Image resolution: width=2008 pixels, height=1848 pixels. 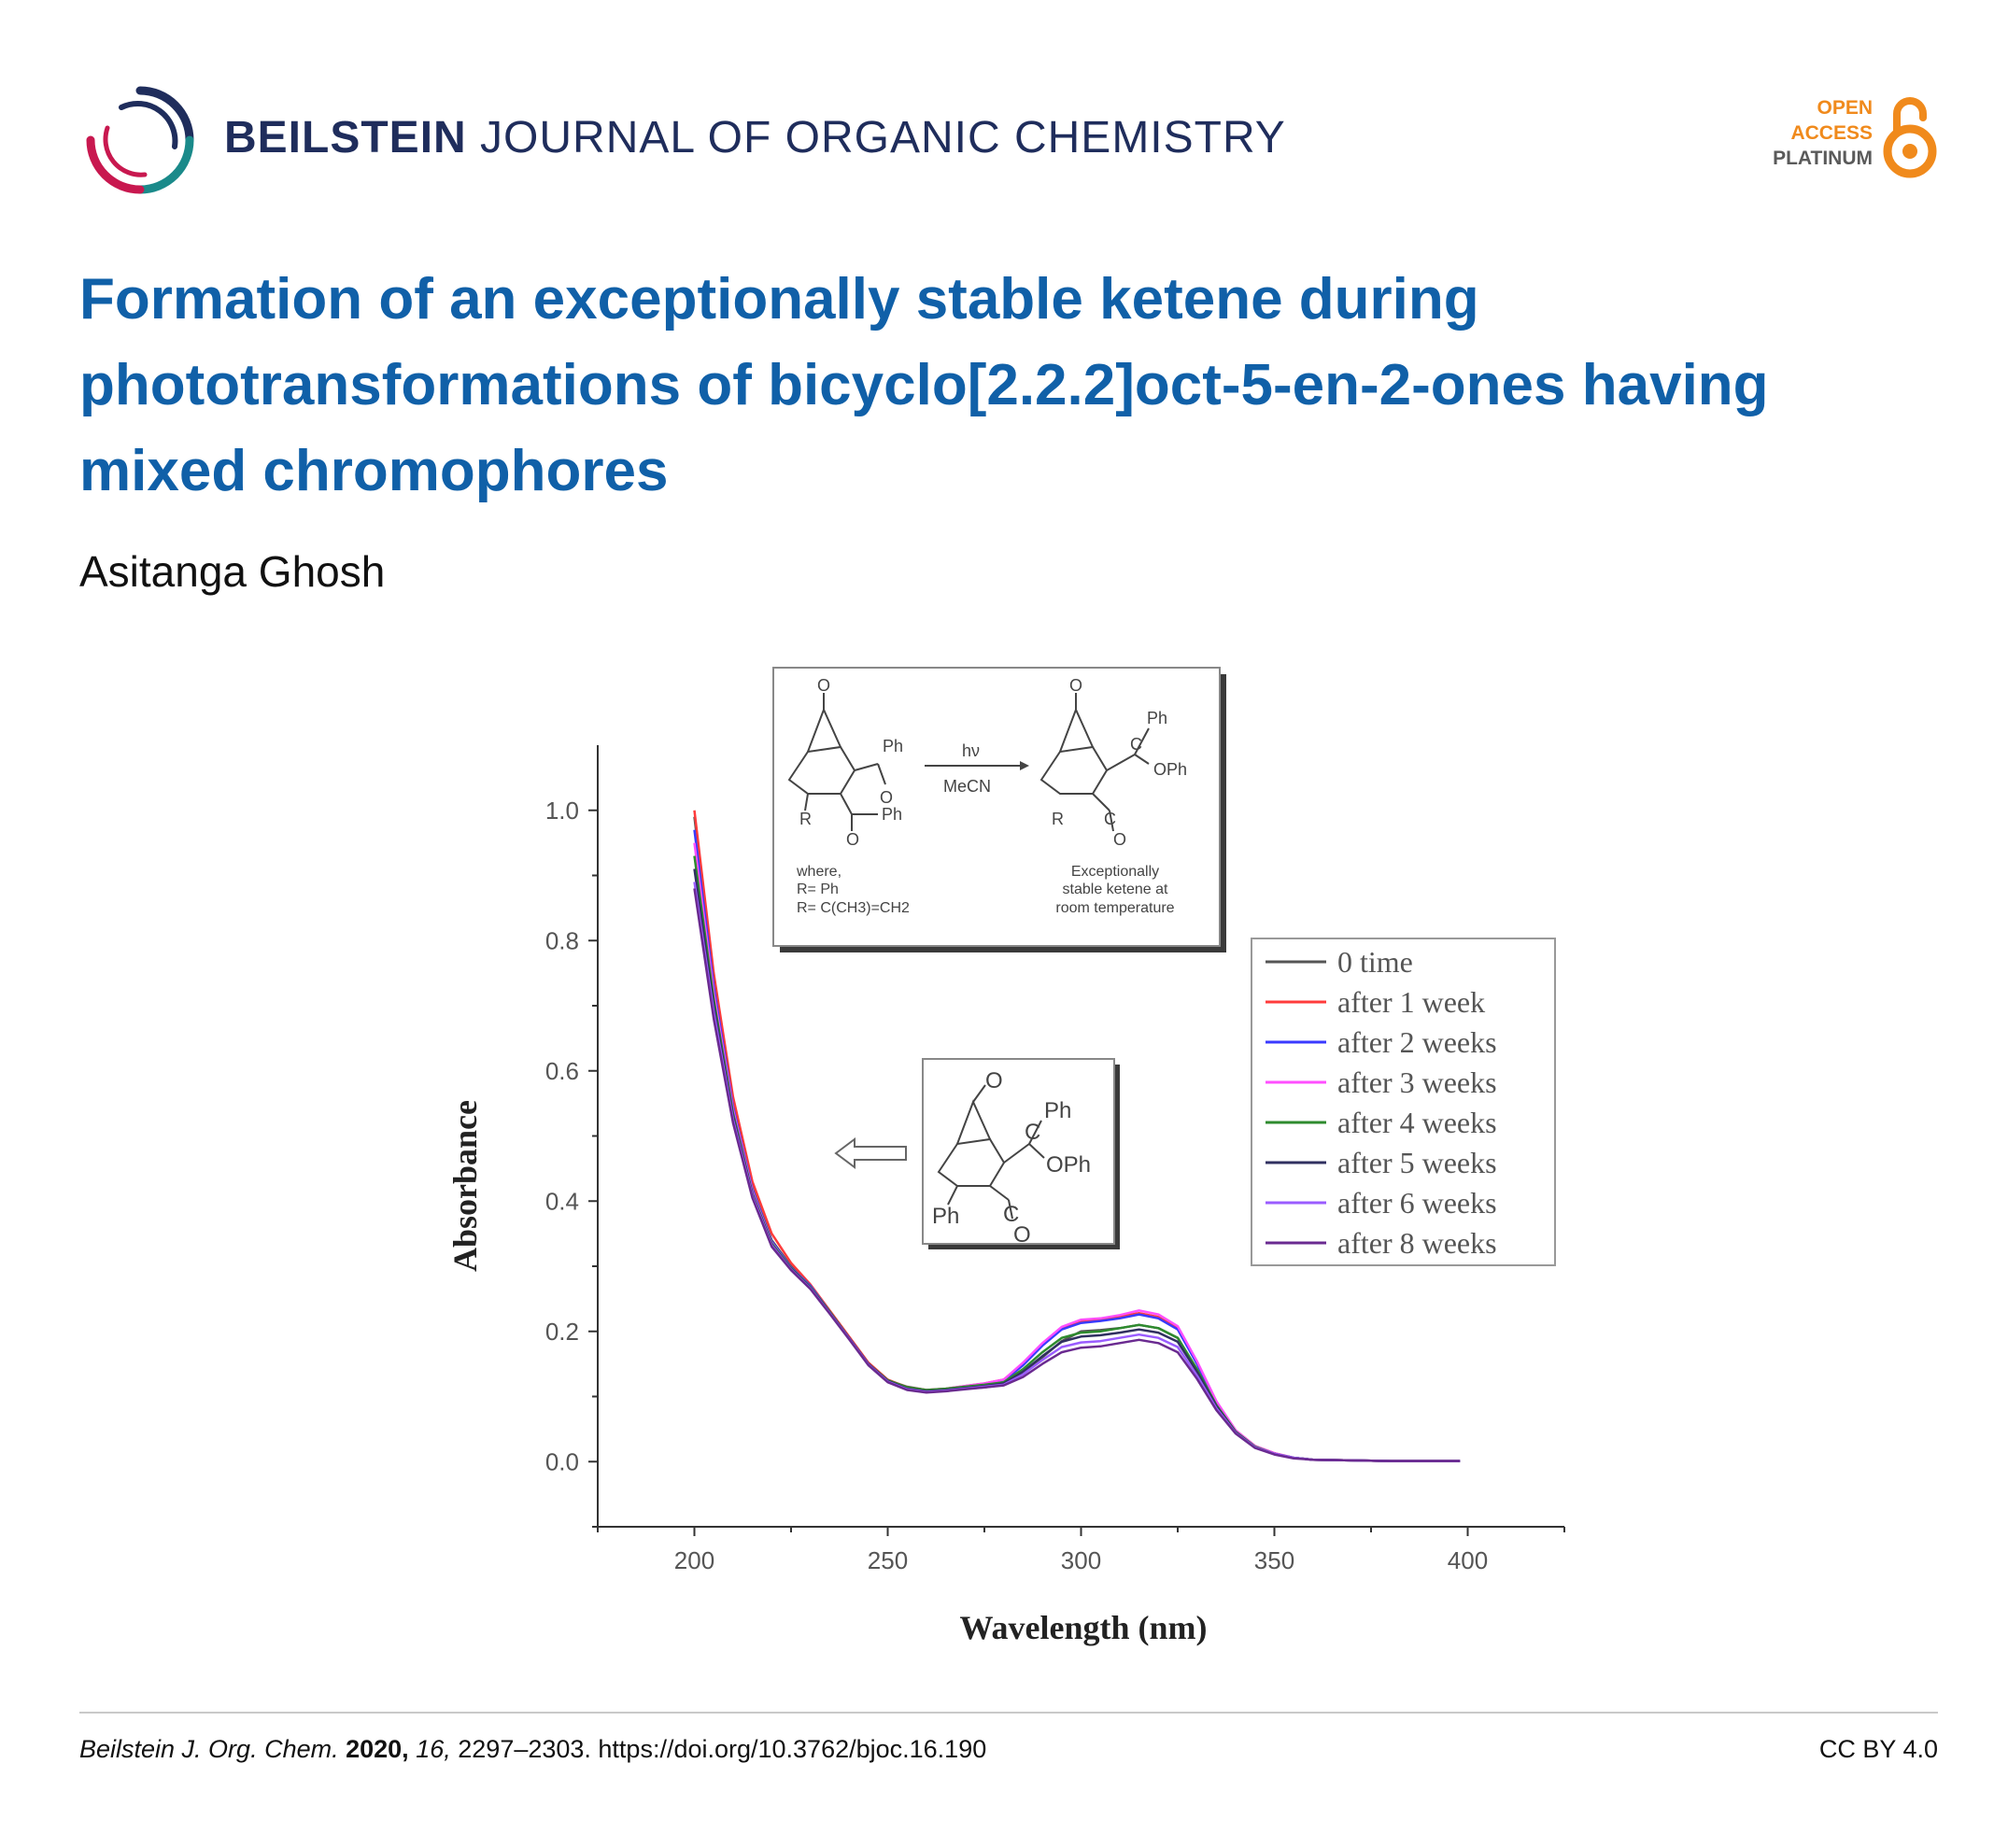 What do you see at coordinates (1170, 769) in the screenshot?
I see `product-oph: OPh` at bounding box center [1170, 769].